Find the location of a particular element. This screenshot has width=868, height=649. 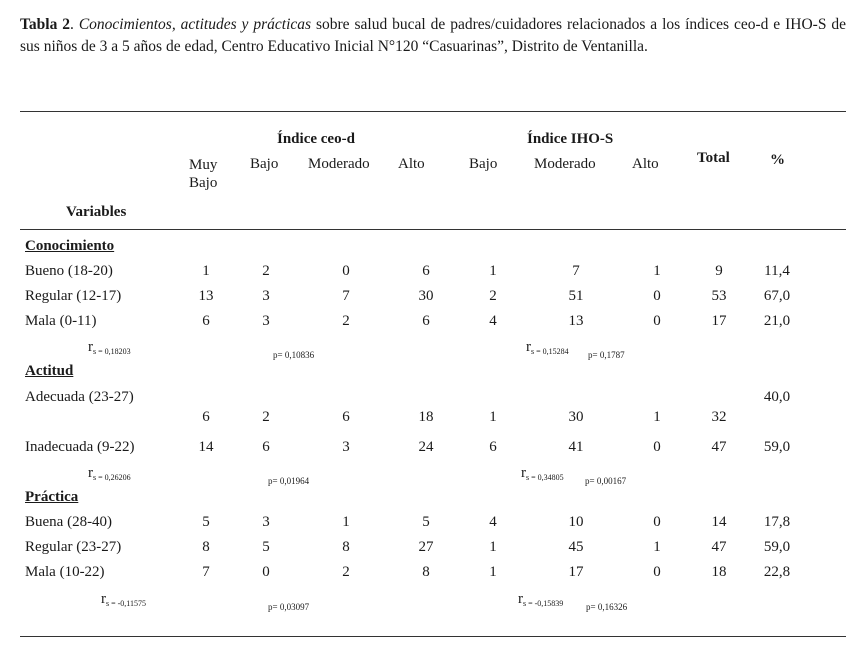

stat-rs-ceod: rs = 0,26206 is located at coordinates (109, 473).